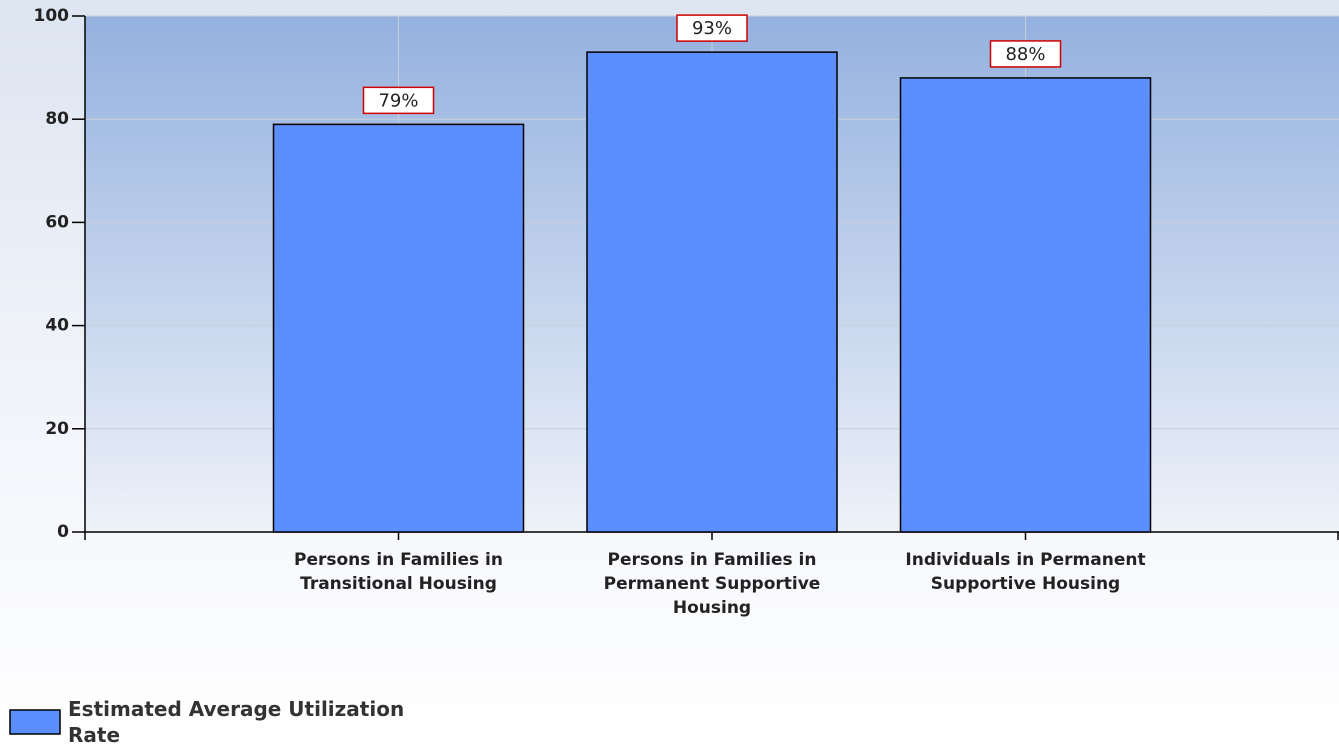  Describe the element at coordinates (236, 722) in the screenshot. I see `legend-label: Estimated Average Utilization Rate` at that location.